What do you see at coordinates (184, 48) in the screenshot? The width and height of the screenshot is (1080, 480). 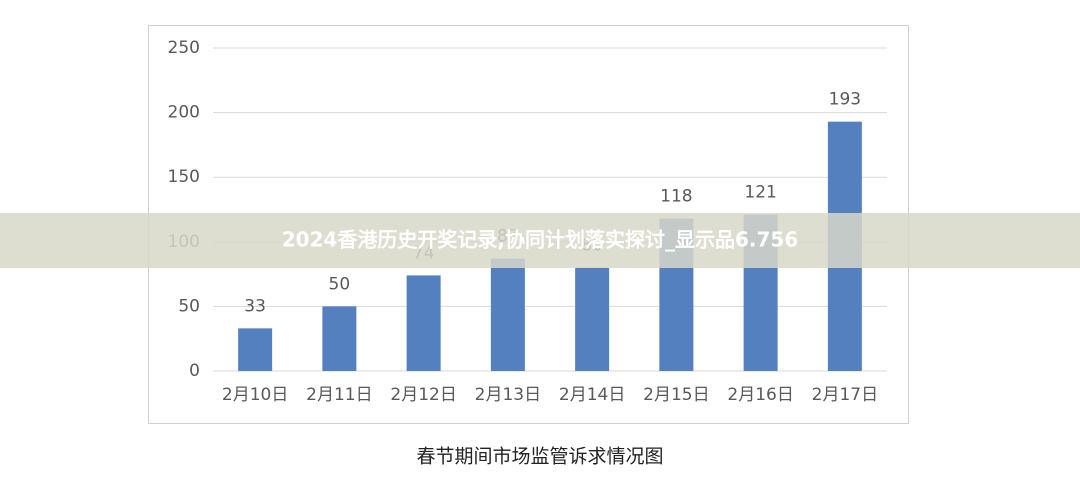 I see `y-tick-label: 250` at bounding box center [184, 48].